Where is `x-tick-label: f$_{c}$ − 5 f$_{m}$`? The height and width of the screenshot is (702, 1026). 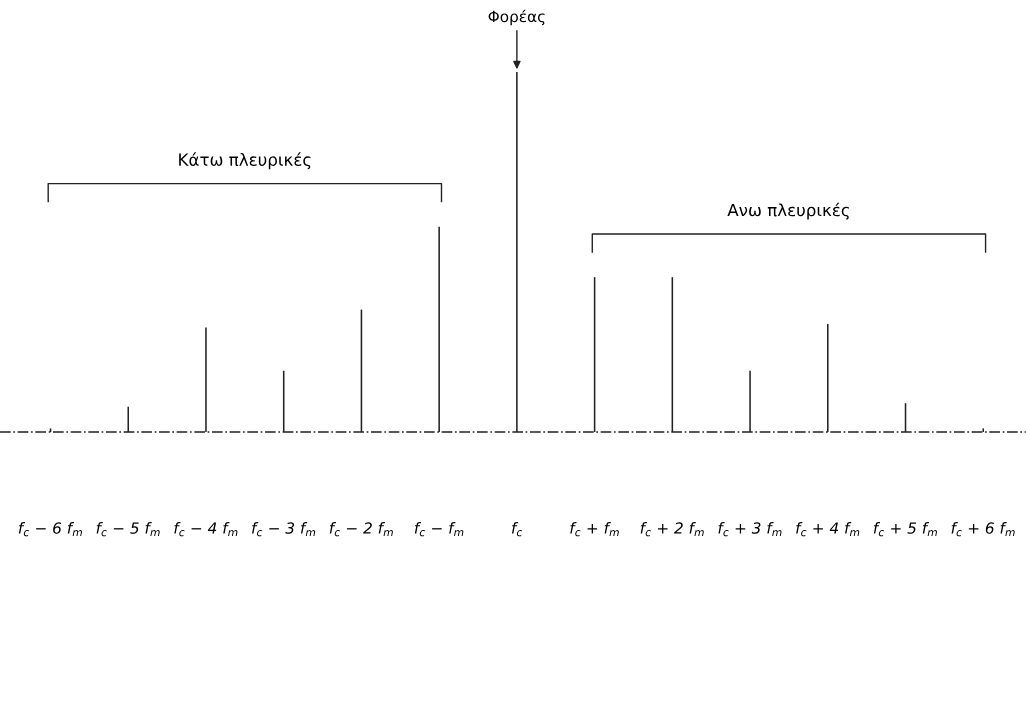
x-tick-label: f$_{c}$ − 5 f$_{m}$ is located at coordinates (128, 529).